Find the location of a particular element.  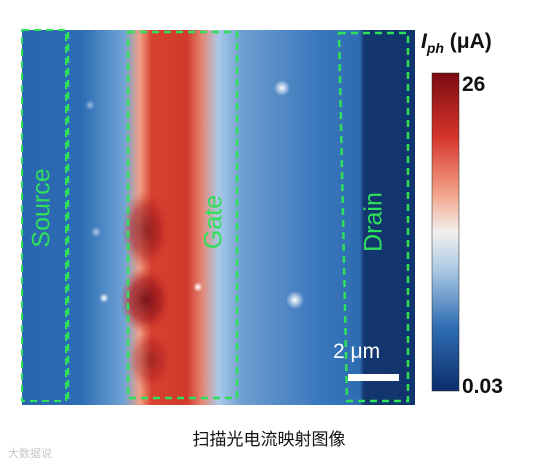

scale-bar is located at coordinates (373, 377).